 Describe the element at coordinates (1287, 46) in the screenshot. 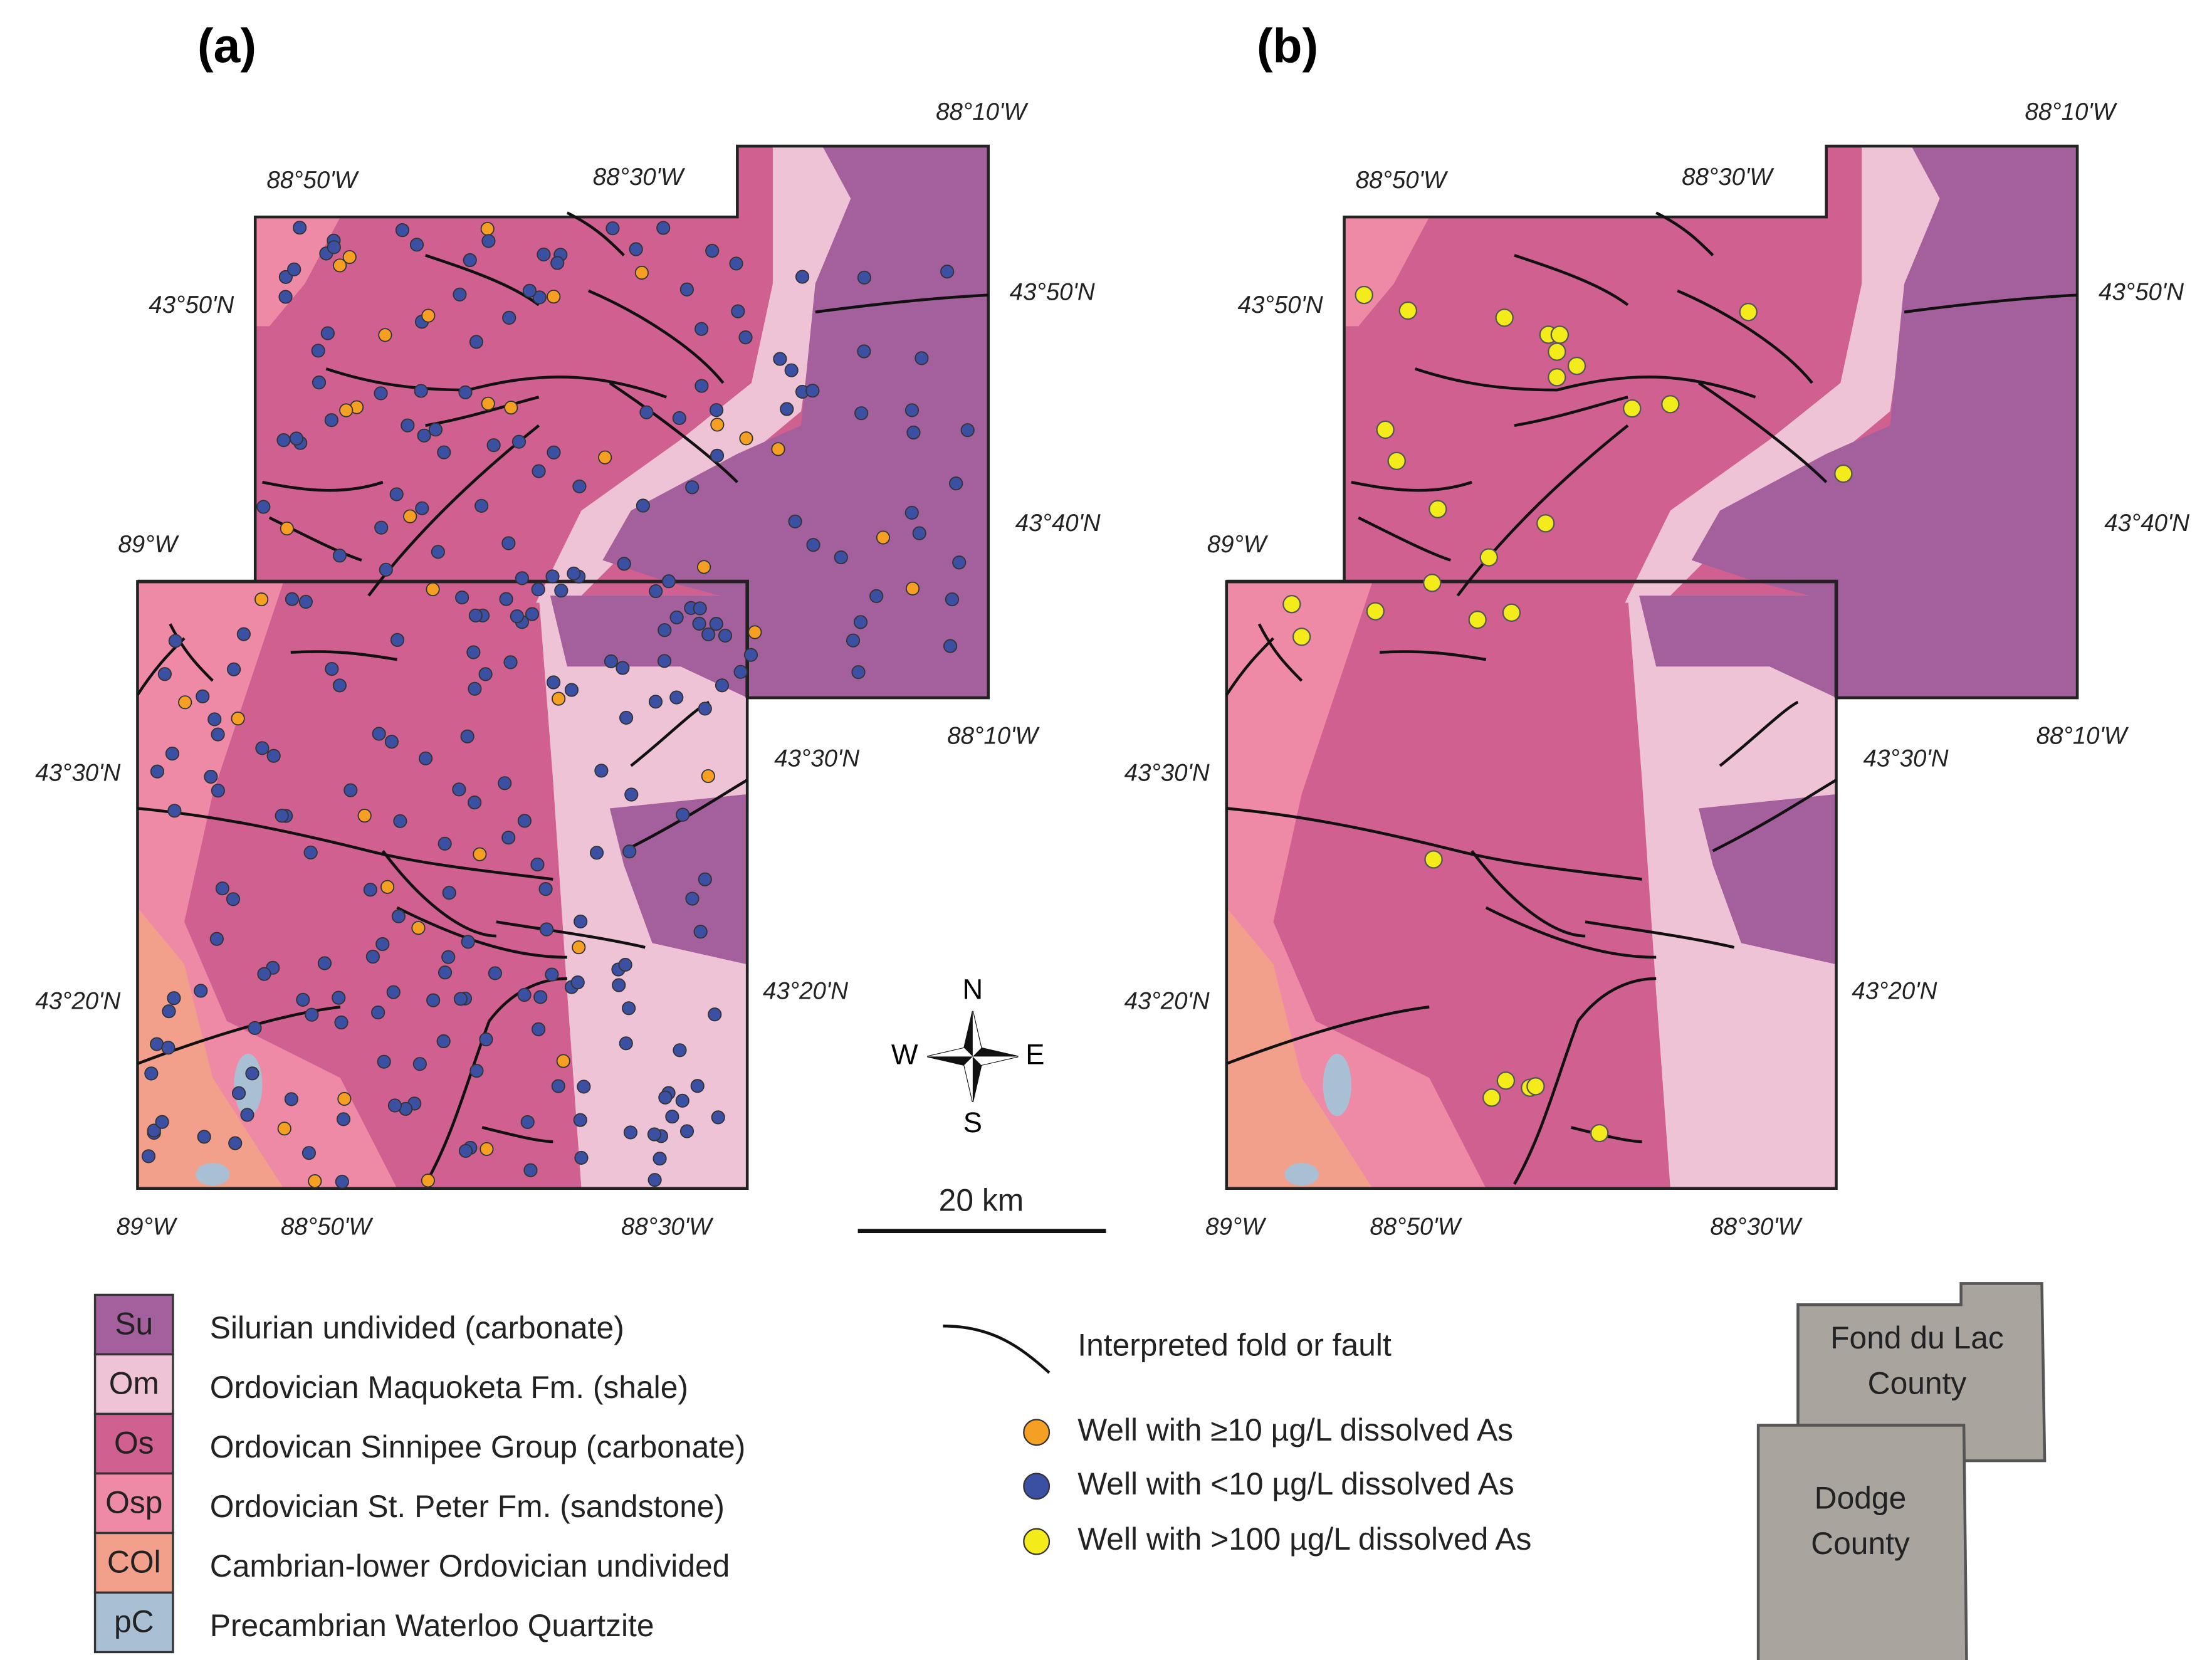

I see `panel-label: (b)` at that location.